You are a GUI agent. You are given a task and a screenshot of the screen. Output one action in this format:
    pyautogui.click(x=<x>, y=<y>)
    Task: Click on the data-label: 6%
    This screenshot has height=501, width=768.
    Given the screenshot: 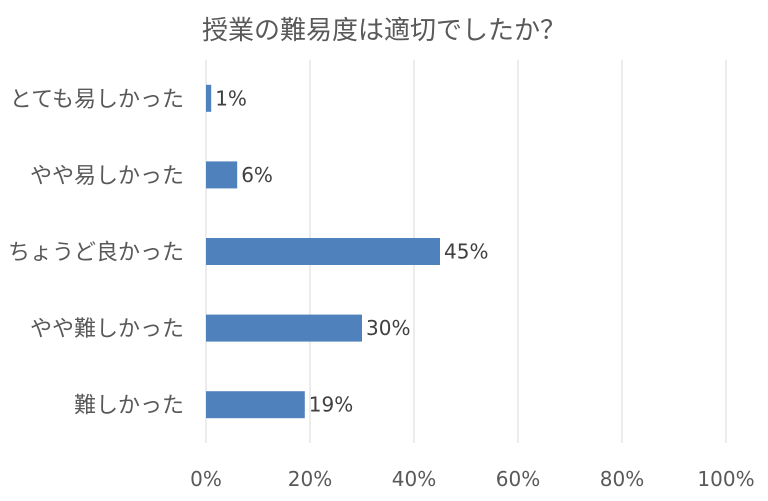 What is the action you would take?
    pyautogui.click(x=257, y=175)
    